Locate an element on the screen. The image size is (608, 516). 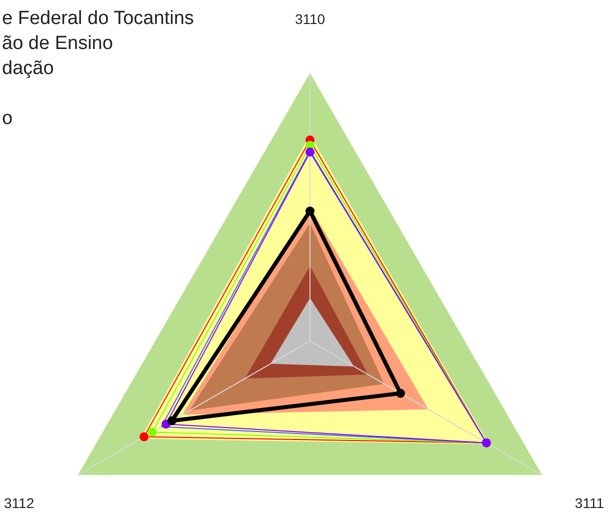
spoke-label: 3111 is located at coordinates (589, 503).